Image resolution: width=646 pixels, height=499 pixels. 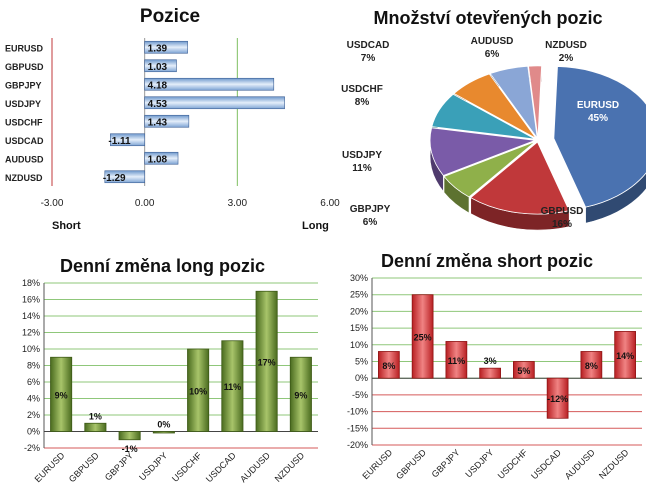 I want to click on data-label: 1.43, so click(x=158, y=122).